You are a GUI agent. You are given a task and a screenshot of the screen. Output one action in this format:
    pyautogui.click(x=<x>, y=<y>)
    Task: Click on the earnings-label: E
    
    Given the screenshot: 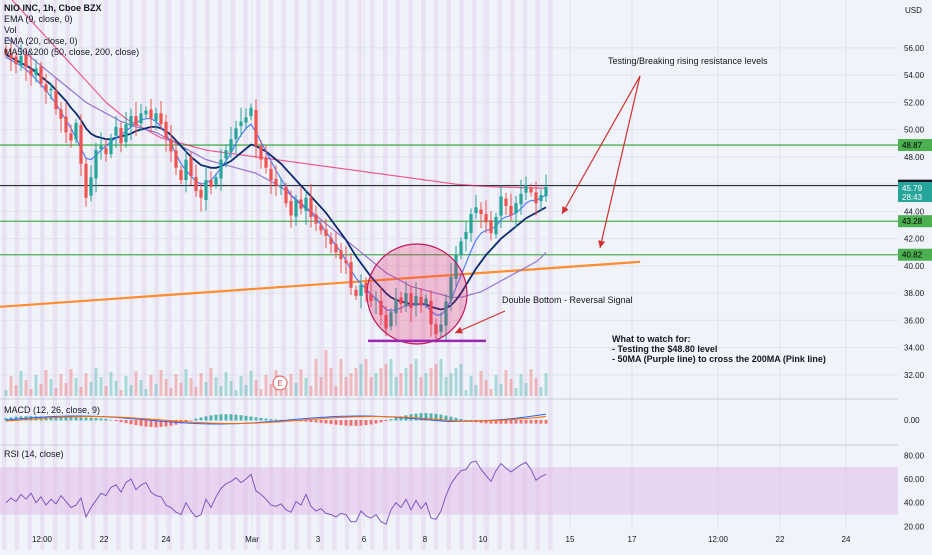 What is the action you would take?
    pyautogui.click(x=279, y=383)
    